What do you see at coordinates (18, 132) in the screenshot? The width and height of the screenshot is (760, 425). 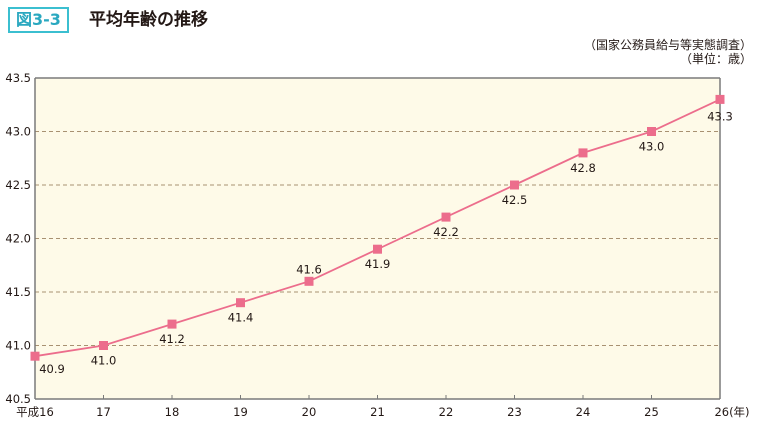 I see `y-tick-label: 43.0` at bounding box center [18, 132].